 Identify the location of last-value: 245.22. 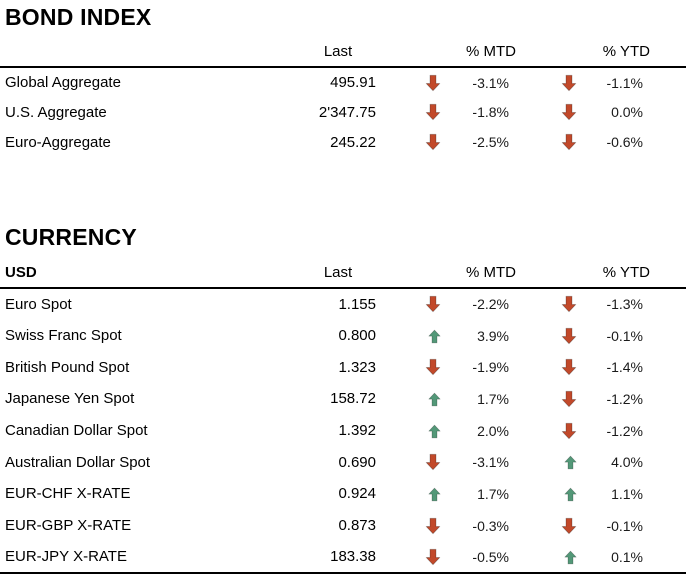
(353, 142).